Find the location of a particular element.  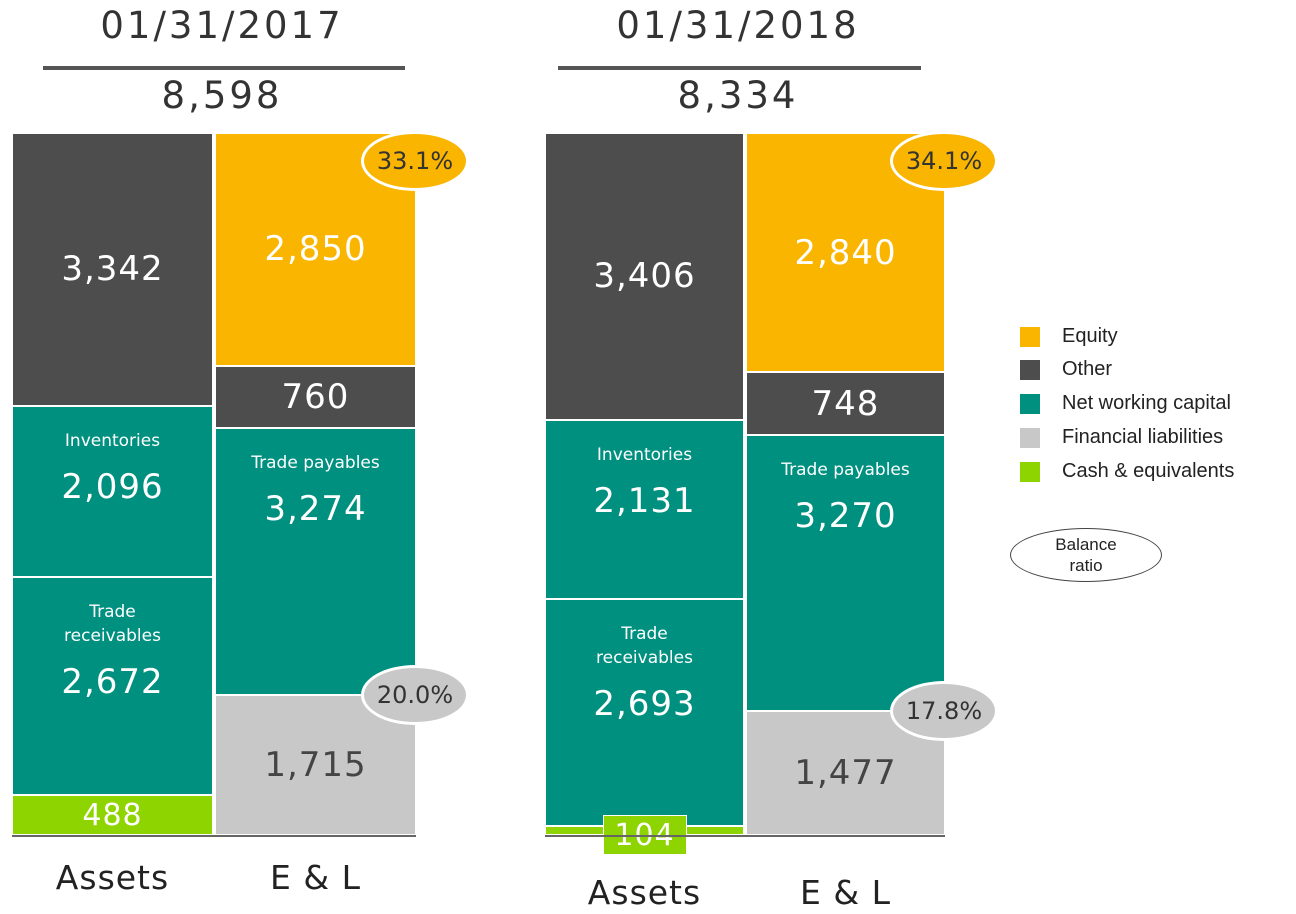

value-label: 748 is located at coordinates (845, 403).